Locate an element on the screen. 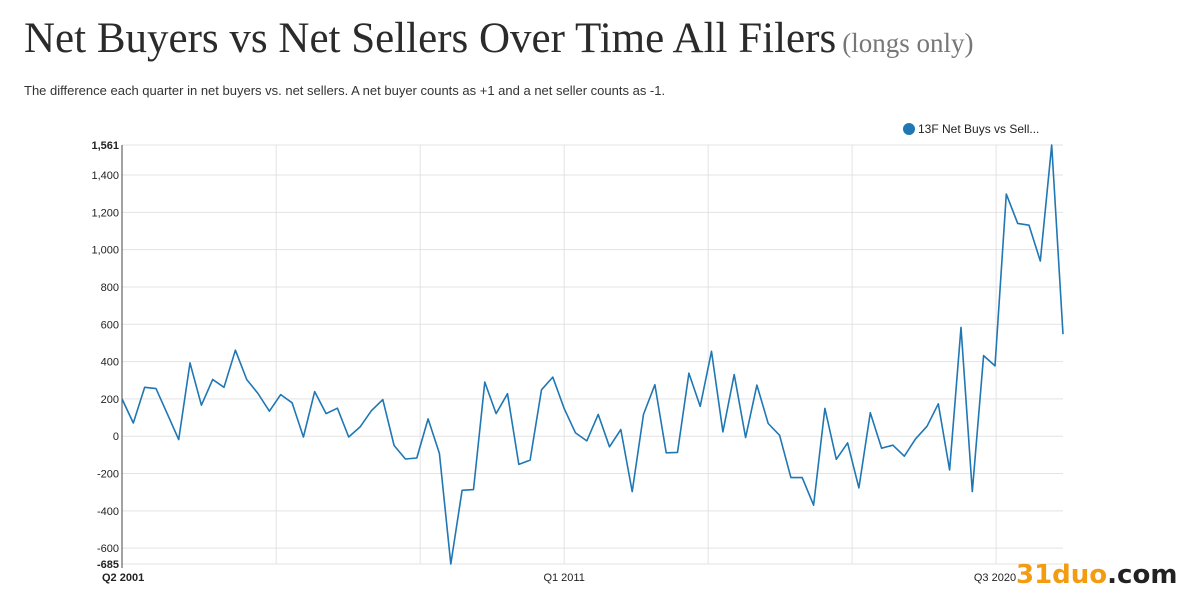 The height and width of the screenshot is (598, 1179). watermark-logo: 31duo.com is located at coordinates (1096, 575).